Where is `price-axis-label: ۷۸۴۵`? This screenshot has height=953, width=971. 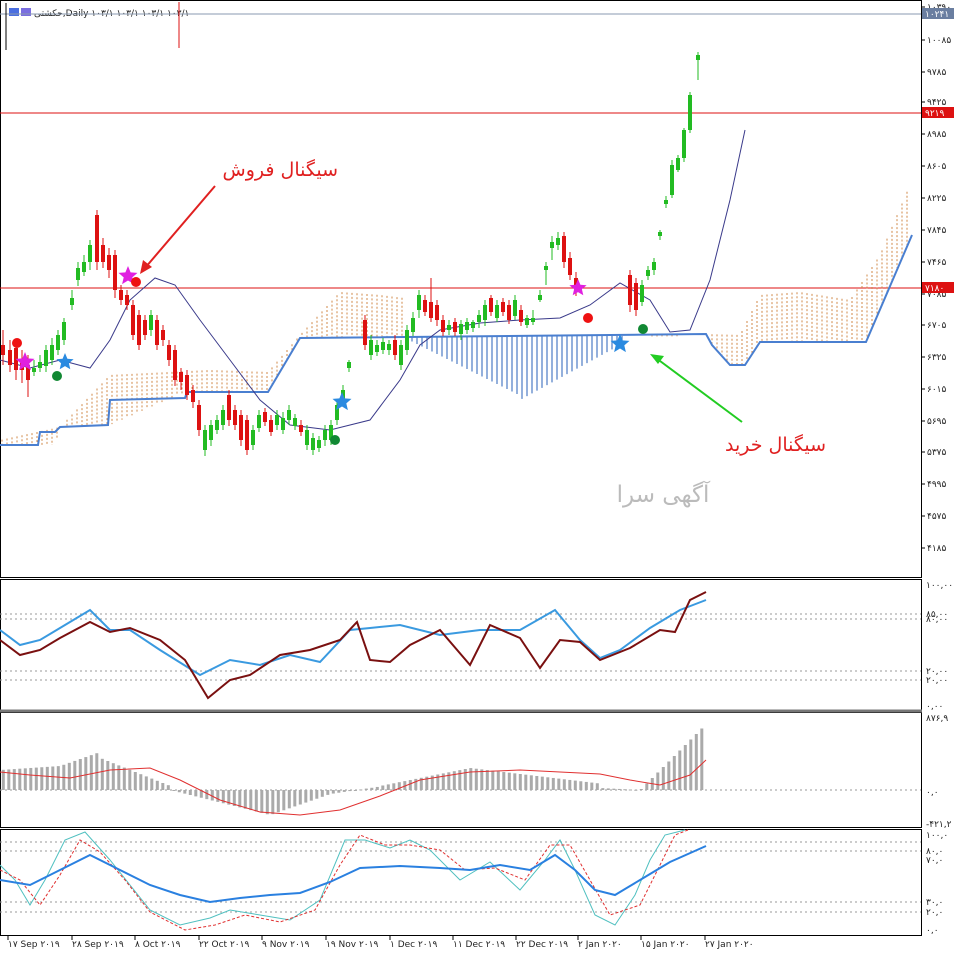 price-axis-label: ۷۸۴۵ is located at coordinates (937, 231).